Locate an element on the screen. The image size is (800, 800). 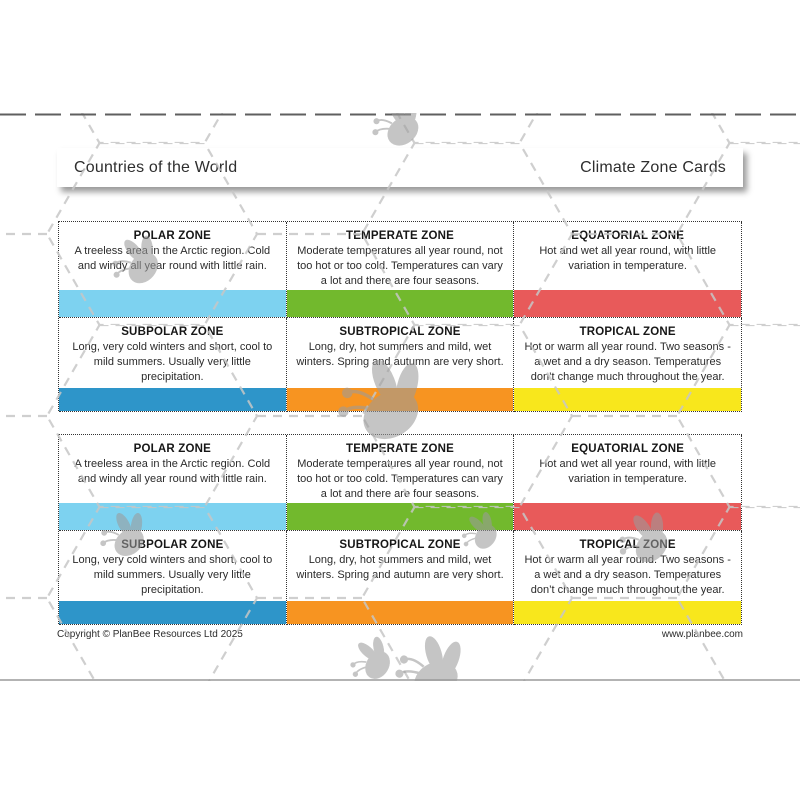
page-title: Climate Zone Cards is located at coordinates (653, 167).